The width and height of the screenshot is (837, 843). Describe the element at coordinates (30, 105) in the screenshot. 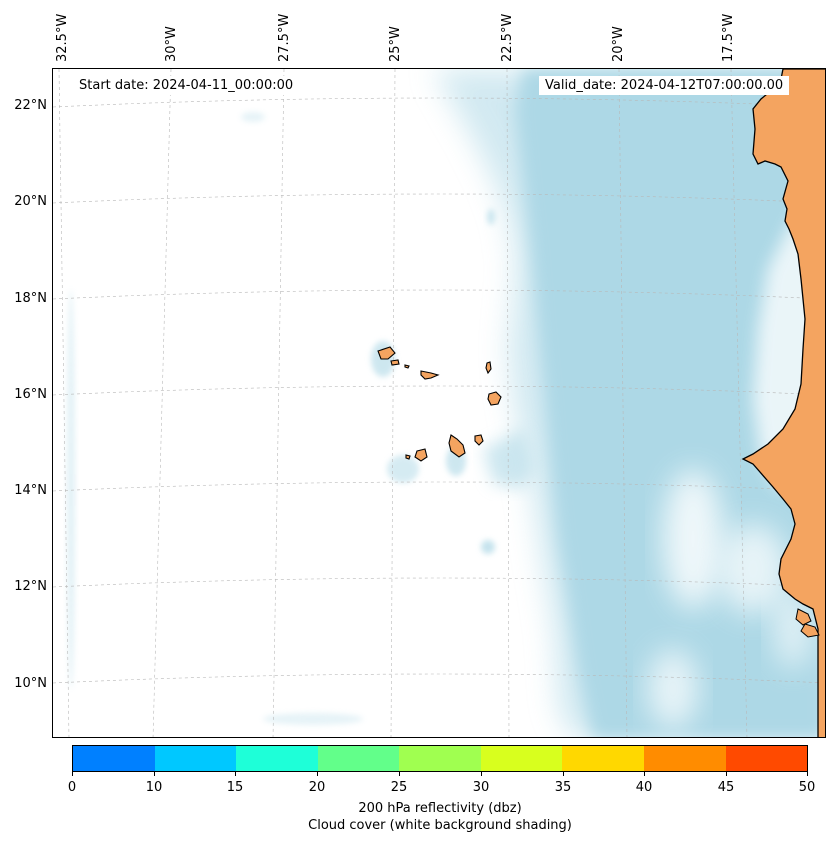

I see `lat-label: 22°N` at that location.